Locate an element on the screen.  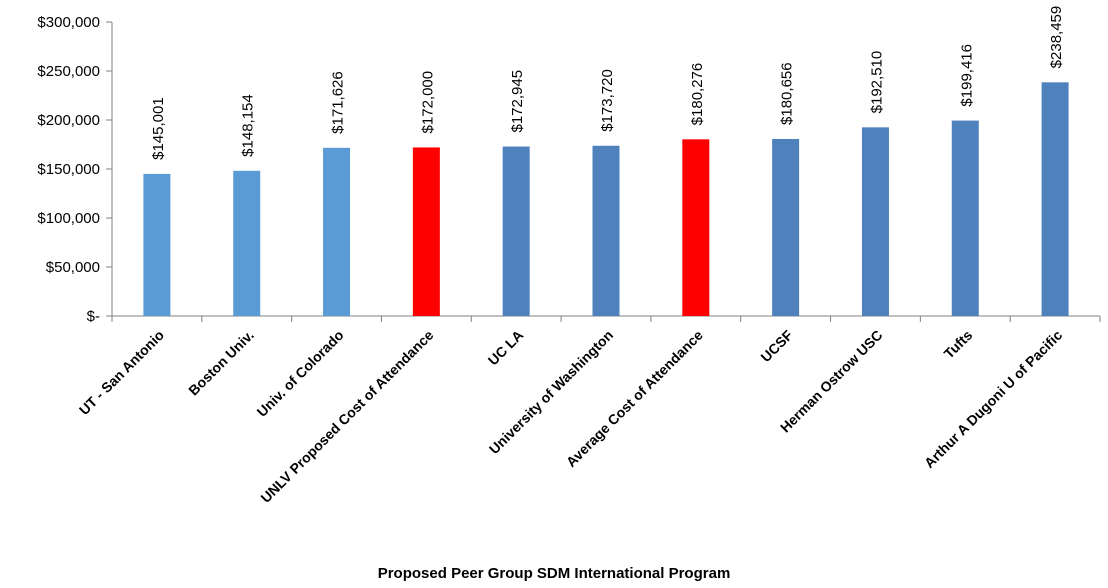
y-tick-label: $250,000 is located at coordinates (68, 71).